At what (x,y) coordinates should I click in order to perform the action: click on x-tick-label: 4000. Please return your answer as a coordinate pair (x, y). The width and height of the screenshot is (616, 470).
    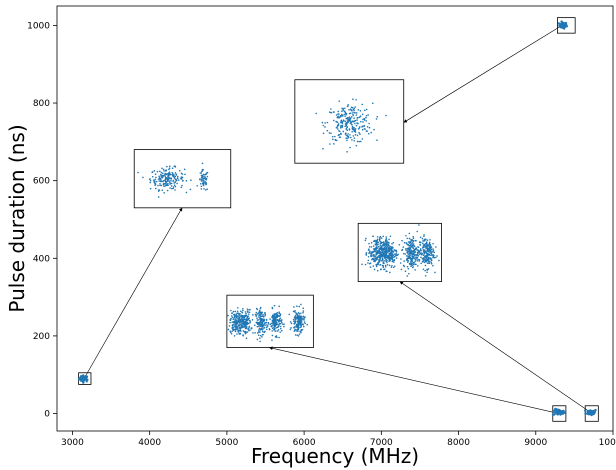
    Looking at the image, I should click on (149, 443).